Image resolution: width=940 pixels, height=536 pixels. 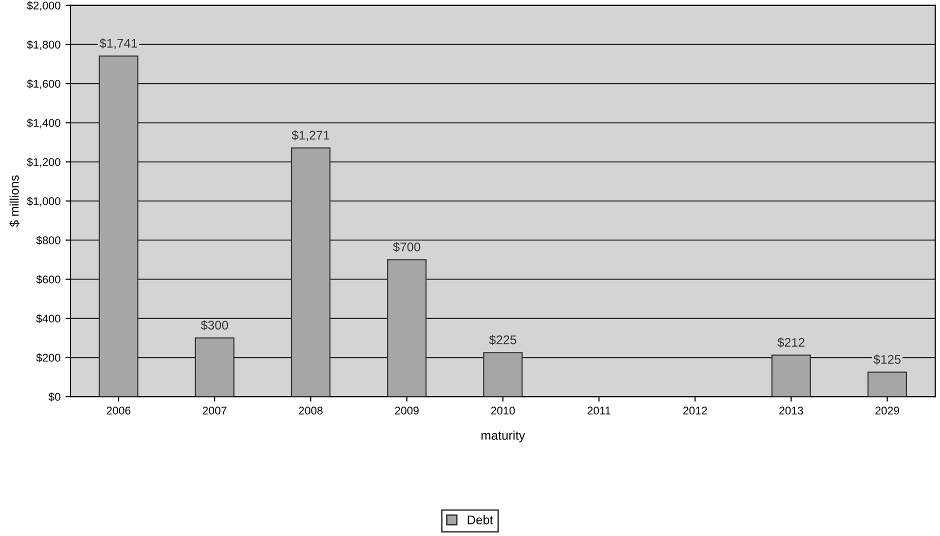 I want to click on y-tick-label: $600, so click(x=48, y=279).